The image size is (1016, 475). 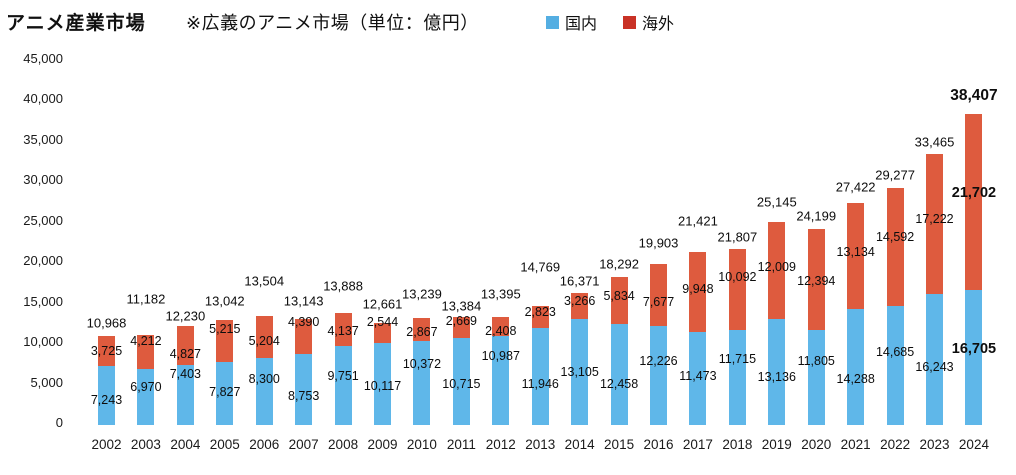 What do you see at coordinates (973, 444) in the screenshot?
I see `x-axis-year-label-2024: 2024` at bounding box center [973, 444].